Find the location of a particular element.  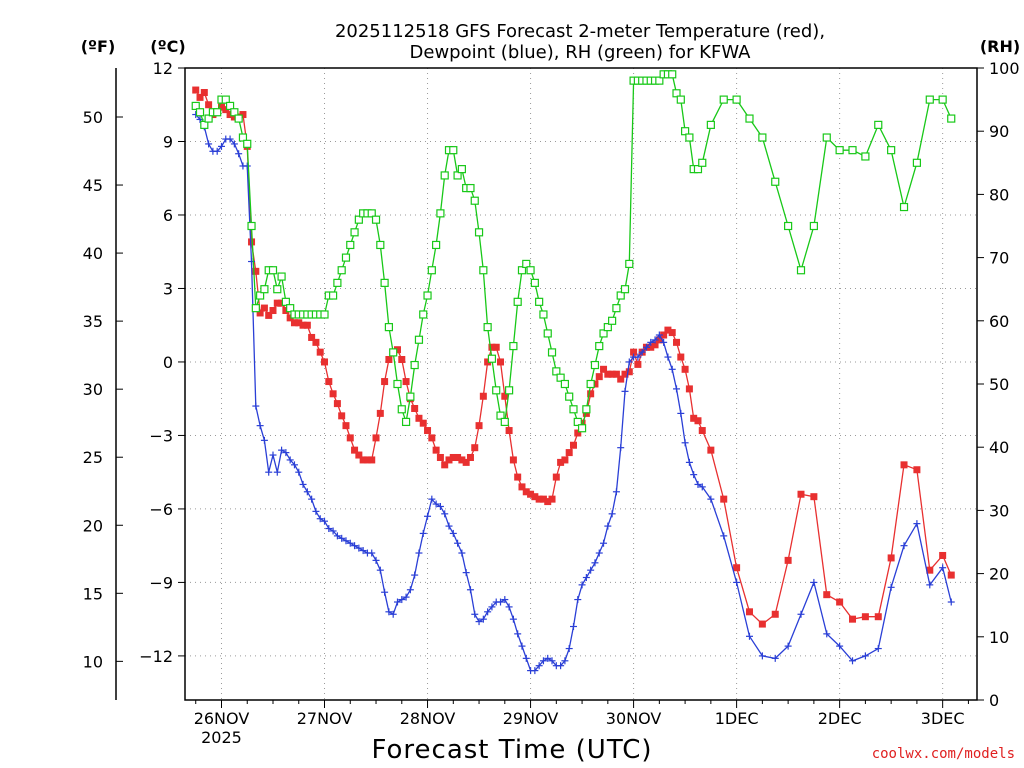

fahrenheit-tick-label: 50 is located at coordinates (93, 117).